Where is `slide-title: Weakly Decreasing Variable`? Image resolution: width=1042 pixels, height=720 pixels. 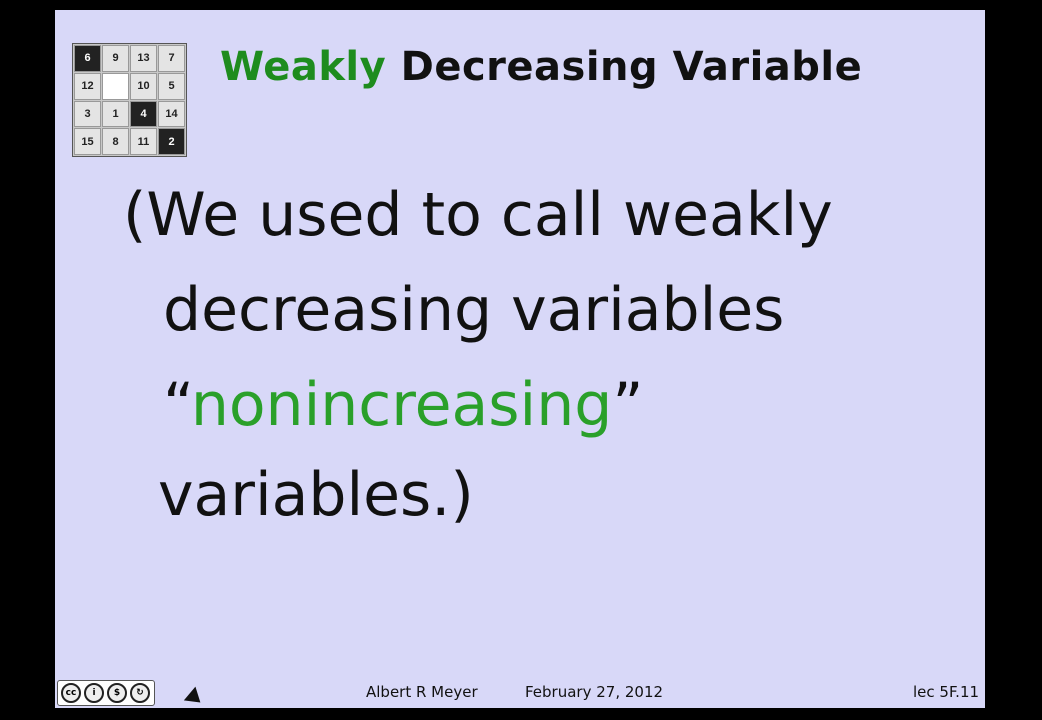 slide-title: Weakly Decreasing Variable is located at coordinates (541, 67).